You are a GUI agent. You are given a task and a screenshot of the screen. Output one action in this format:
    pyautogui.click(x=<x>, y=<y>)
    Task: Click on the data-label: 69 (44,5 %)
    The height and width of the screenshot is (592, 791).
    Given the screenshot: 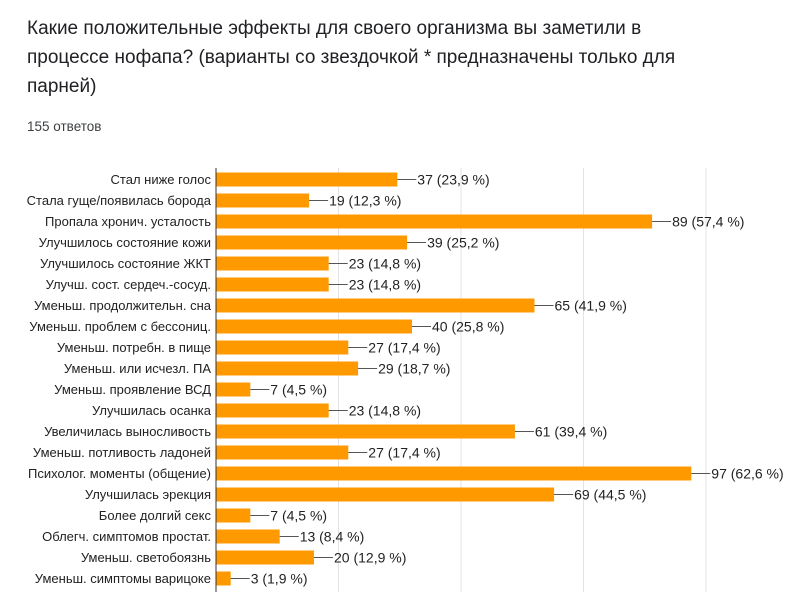 What is the action you would take?
    pyautogui.click(x=610, y=495)
    